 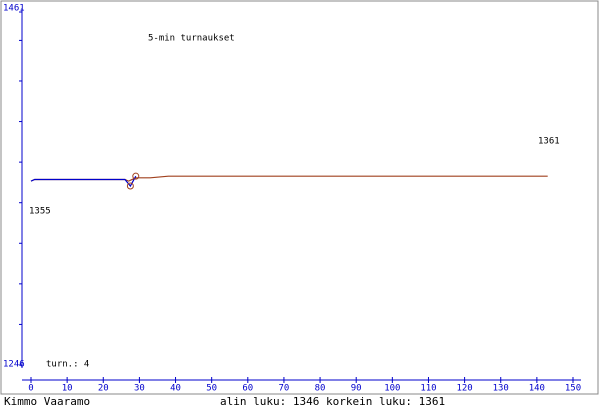 I want to click on x-tick-label: 40, so click(x=175, y=389).